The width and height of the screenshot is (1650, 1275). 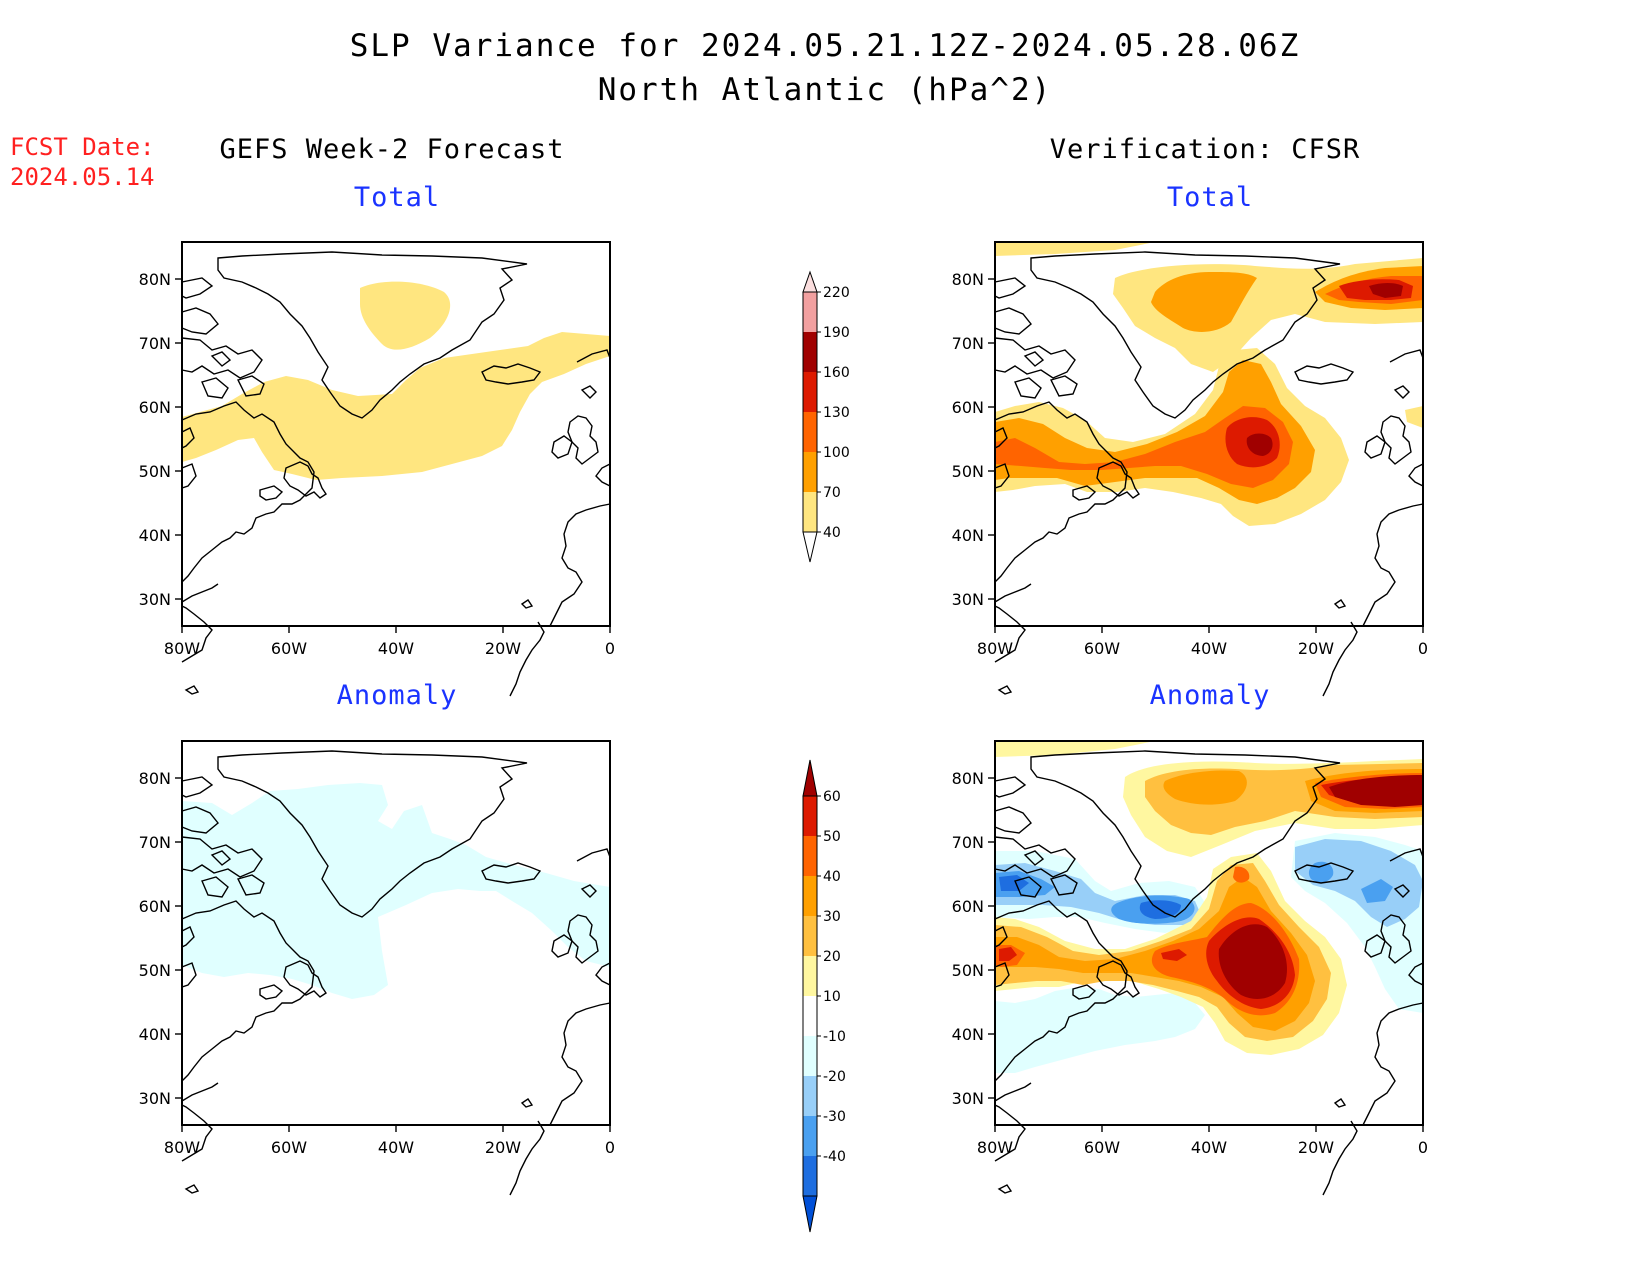 What do you see at coordinates (397, 695) in the screenshot?
I see `panel-title-forecast-anomaly: Anomaly` at bounding box center [397, 695].